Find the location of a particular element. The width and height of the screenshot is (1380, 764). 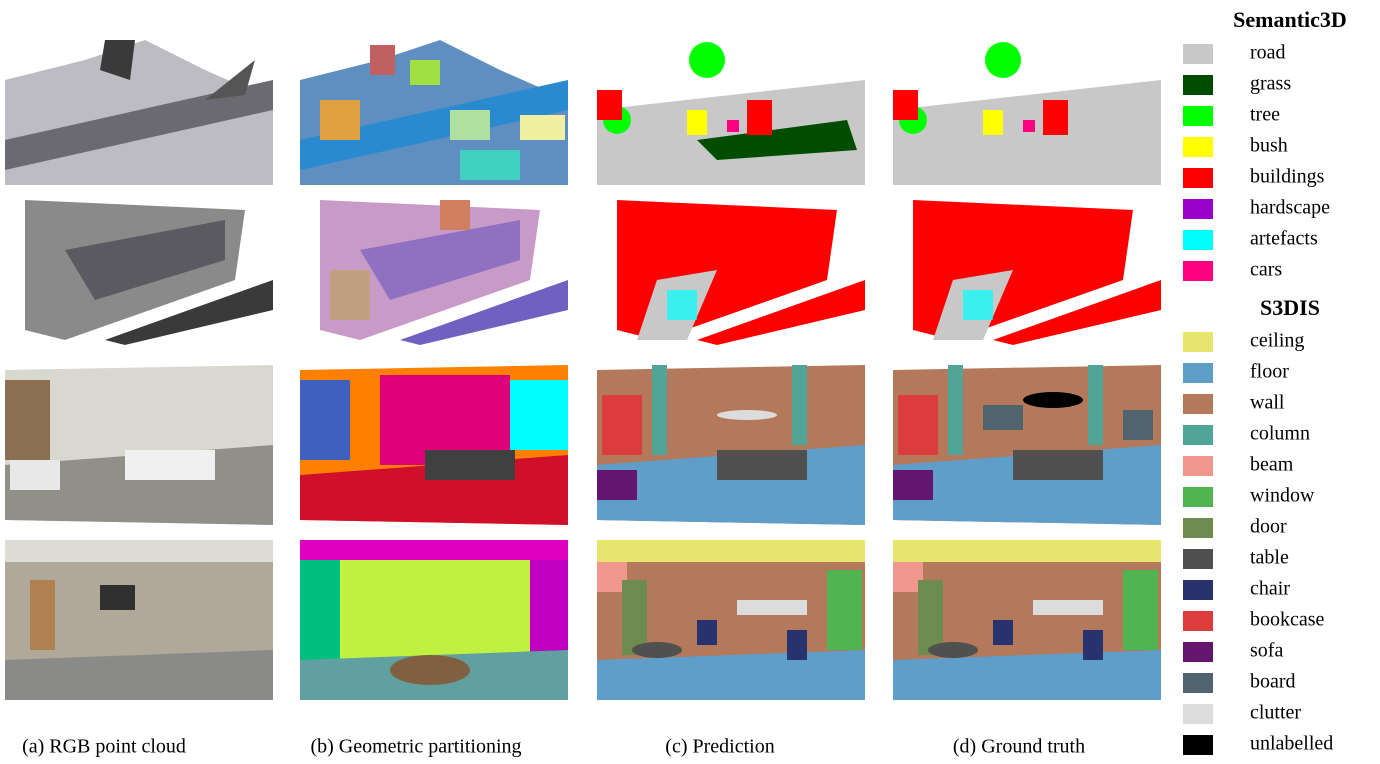

legend-label: road is located at coordinates (1268, 53).